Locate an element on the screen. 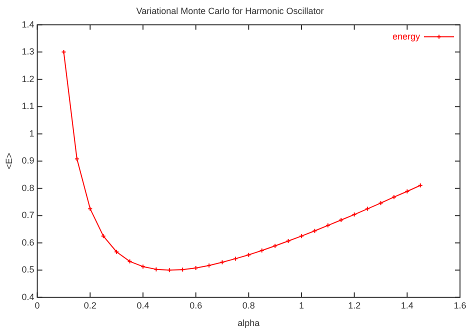  y-tick-label: 0.5 is located at coordinates (28, 269).